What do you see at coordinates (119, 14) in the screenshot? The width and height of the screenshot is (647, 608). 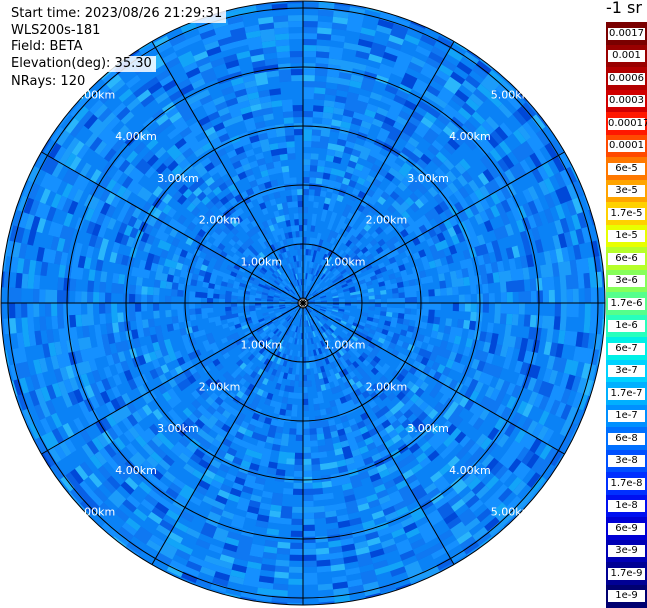 I see `start-time-text: Start time: 2023/08/26 21:29:31` at bounding box center [119, 14].